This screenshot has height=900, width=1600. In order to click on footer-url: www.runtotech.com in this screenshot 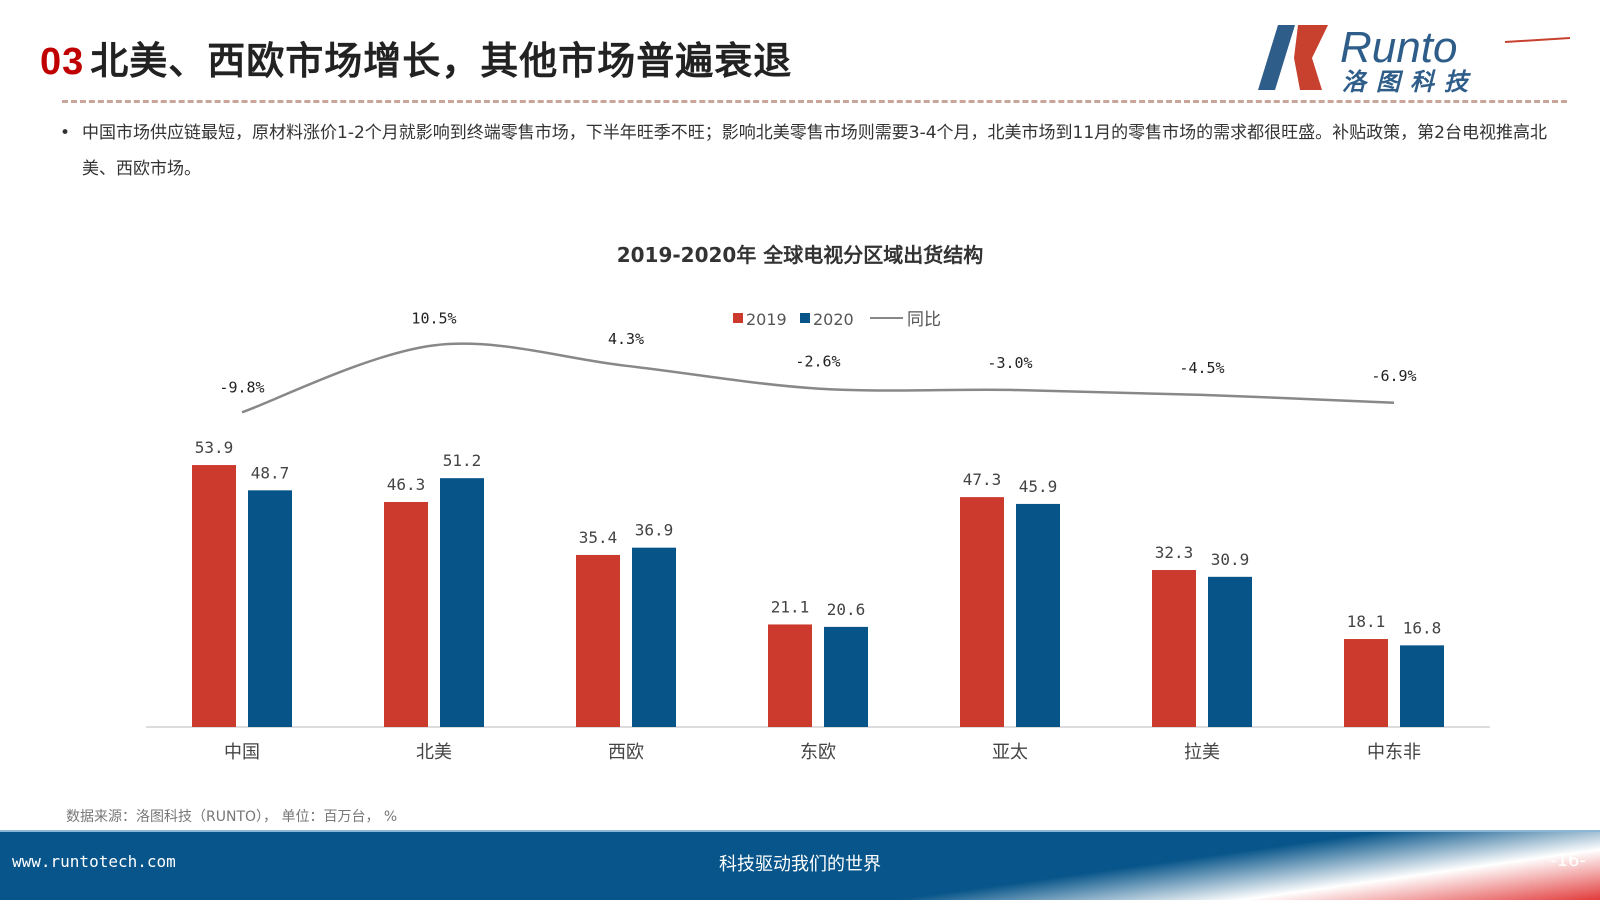, I will do `click(94, 861)`.